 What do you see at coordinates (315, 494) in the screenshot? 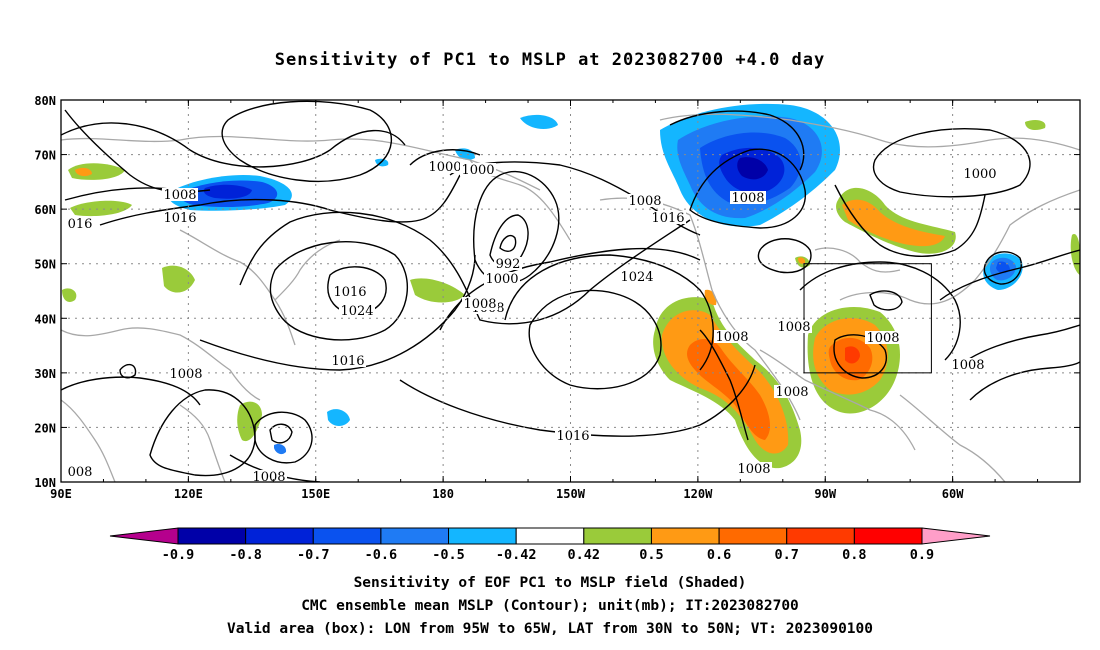
I see `lon-tick-label: 150E` at bounding box center [315, 494].